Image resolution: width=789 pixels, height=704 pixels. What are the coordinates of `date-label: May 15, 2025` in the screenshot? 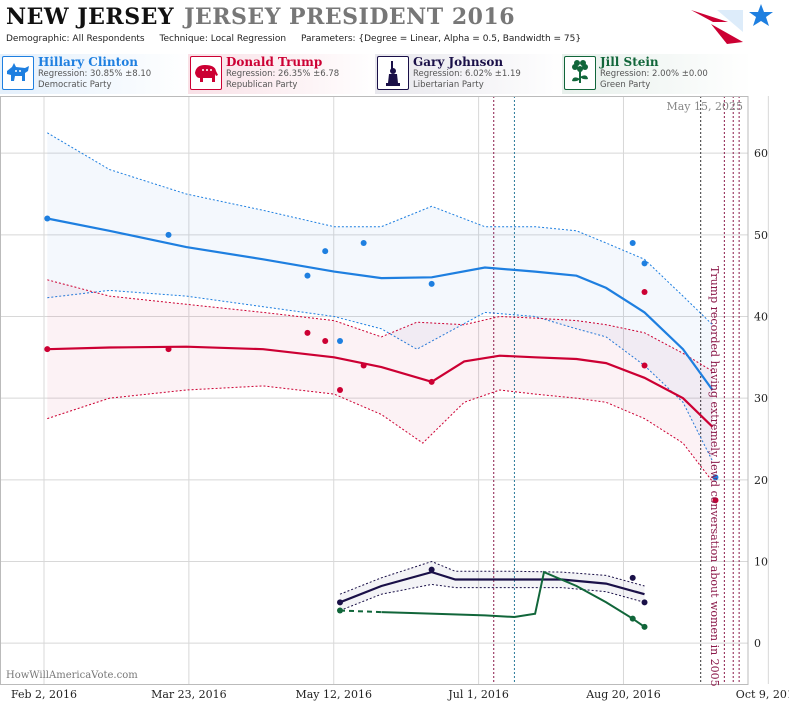 It's located at (704, 106).